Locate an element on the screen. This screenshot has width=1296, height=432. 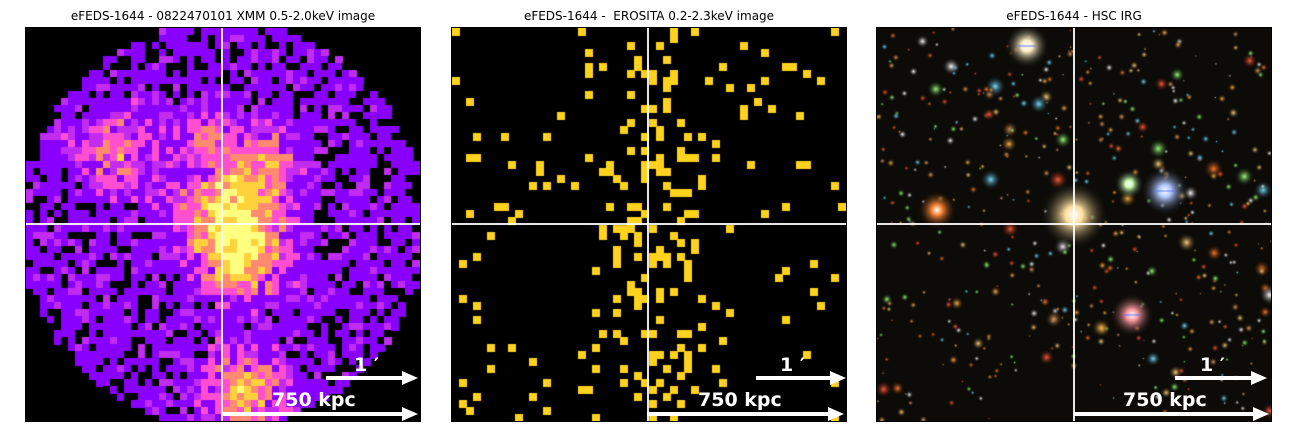
panel-title-erosita: eFEDS-1644 - EROSITA 0.2-2.3keV image is located at coordinates (649, 16).